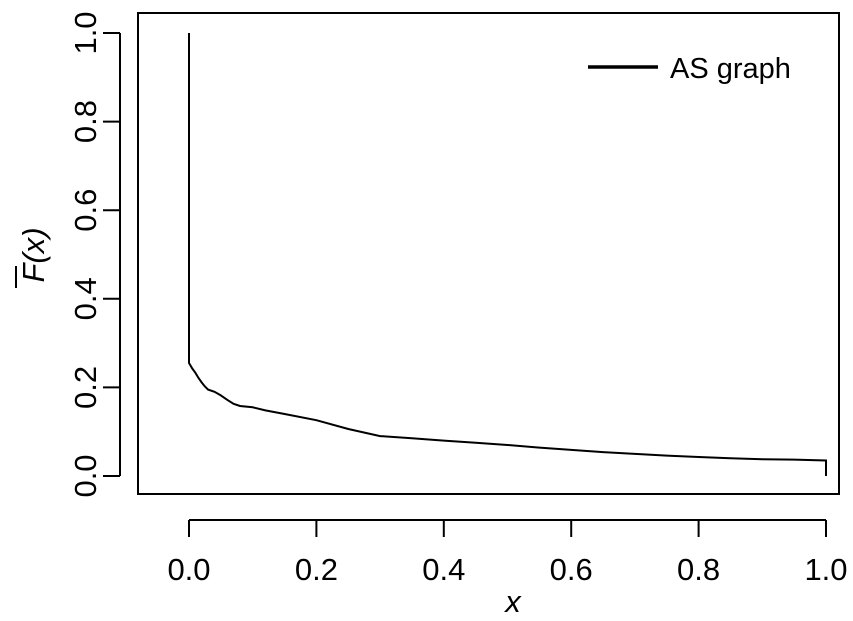  Describe the element at coordinates (571, 569) in the screenshot. I see `x-tick-label: 0.6` at that location.